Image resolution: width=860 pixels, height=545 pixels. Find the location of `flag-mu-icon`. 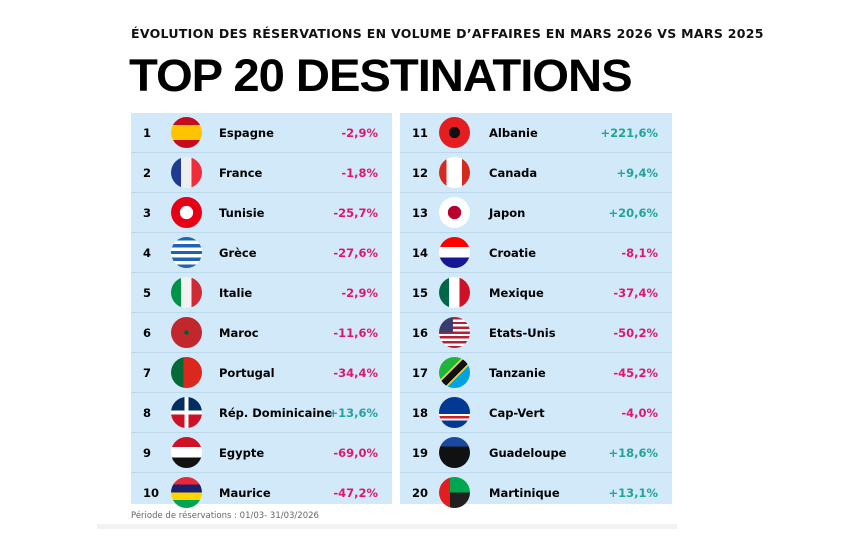

flag-mu-icon is located at coordinates (186, 492).